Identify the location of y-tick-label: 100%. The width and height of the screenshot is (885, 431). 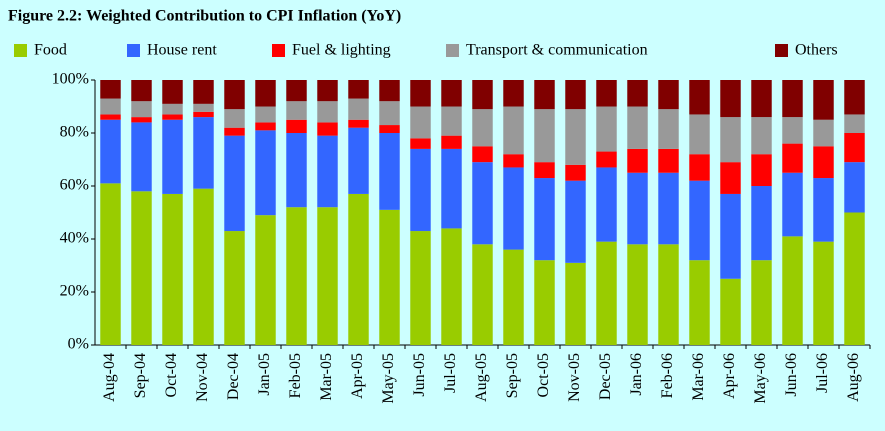
(70, 79).